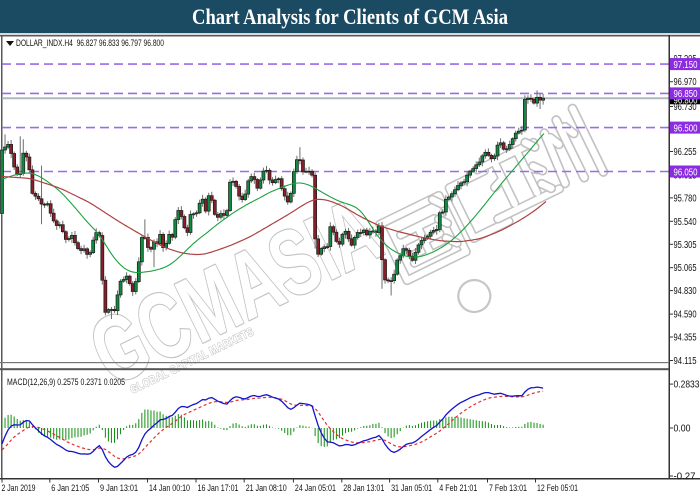 This screenshot has width=700, height=500. I want to click on svg-text: 94.355, so click(685, 338).